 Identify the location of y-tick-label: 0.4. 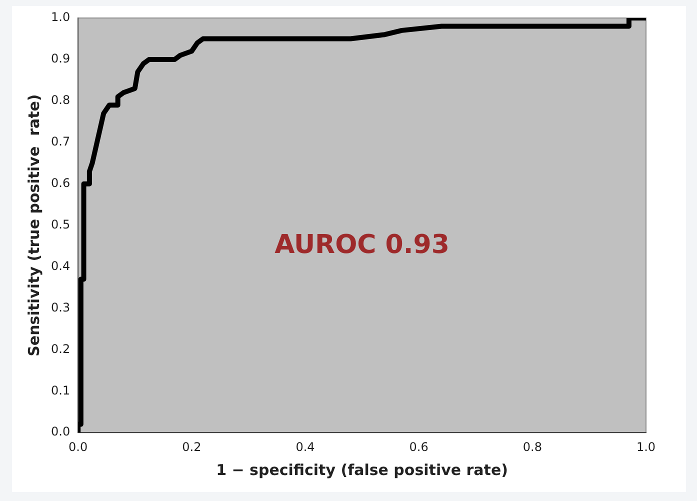
(60, 265).